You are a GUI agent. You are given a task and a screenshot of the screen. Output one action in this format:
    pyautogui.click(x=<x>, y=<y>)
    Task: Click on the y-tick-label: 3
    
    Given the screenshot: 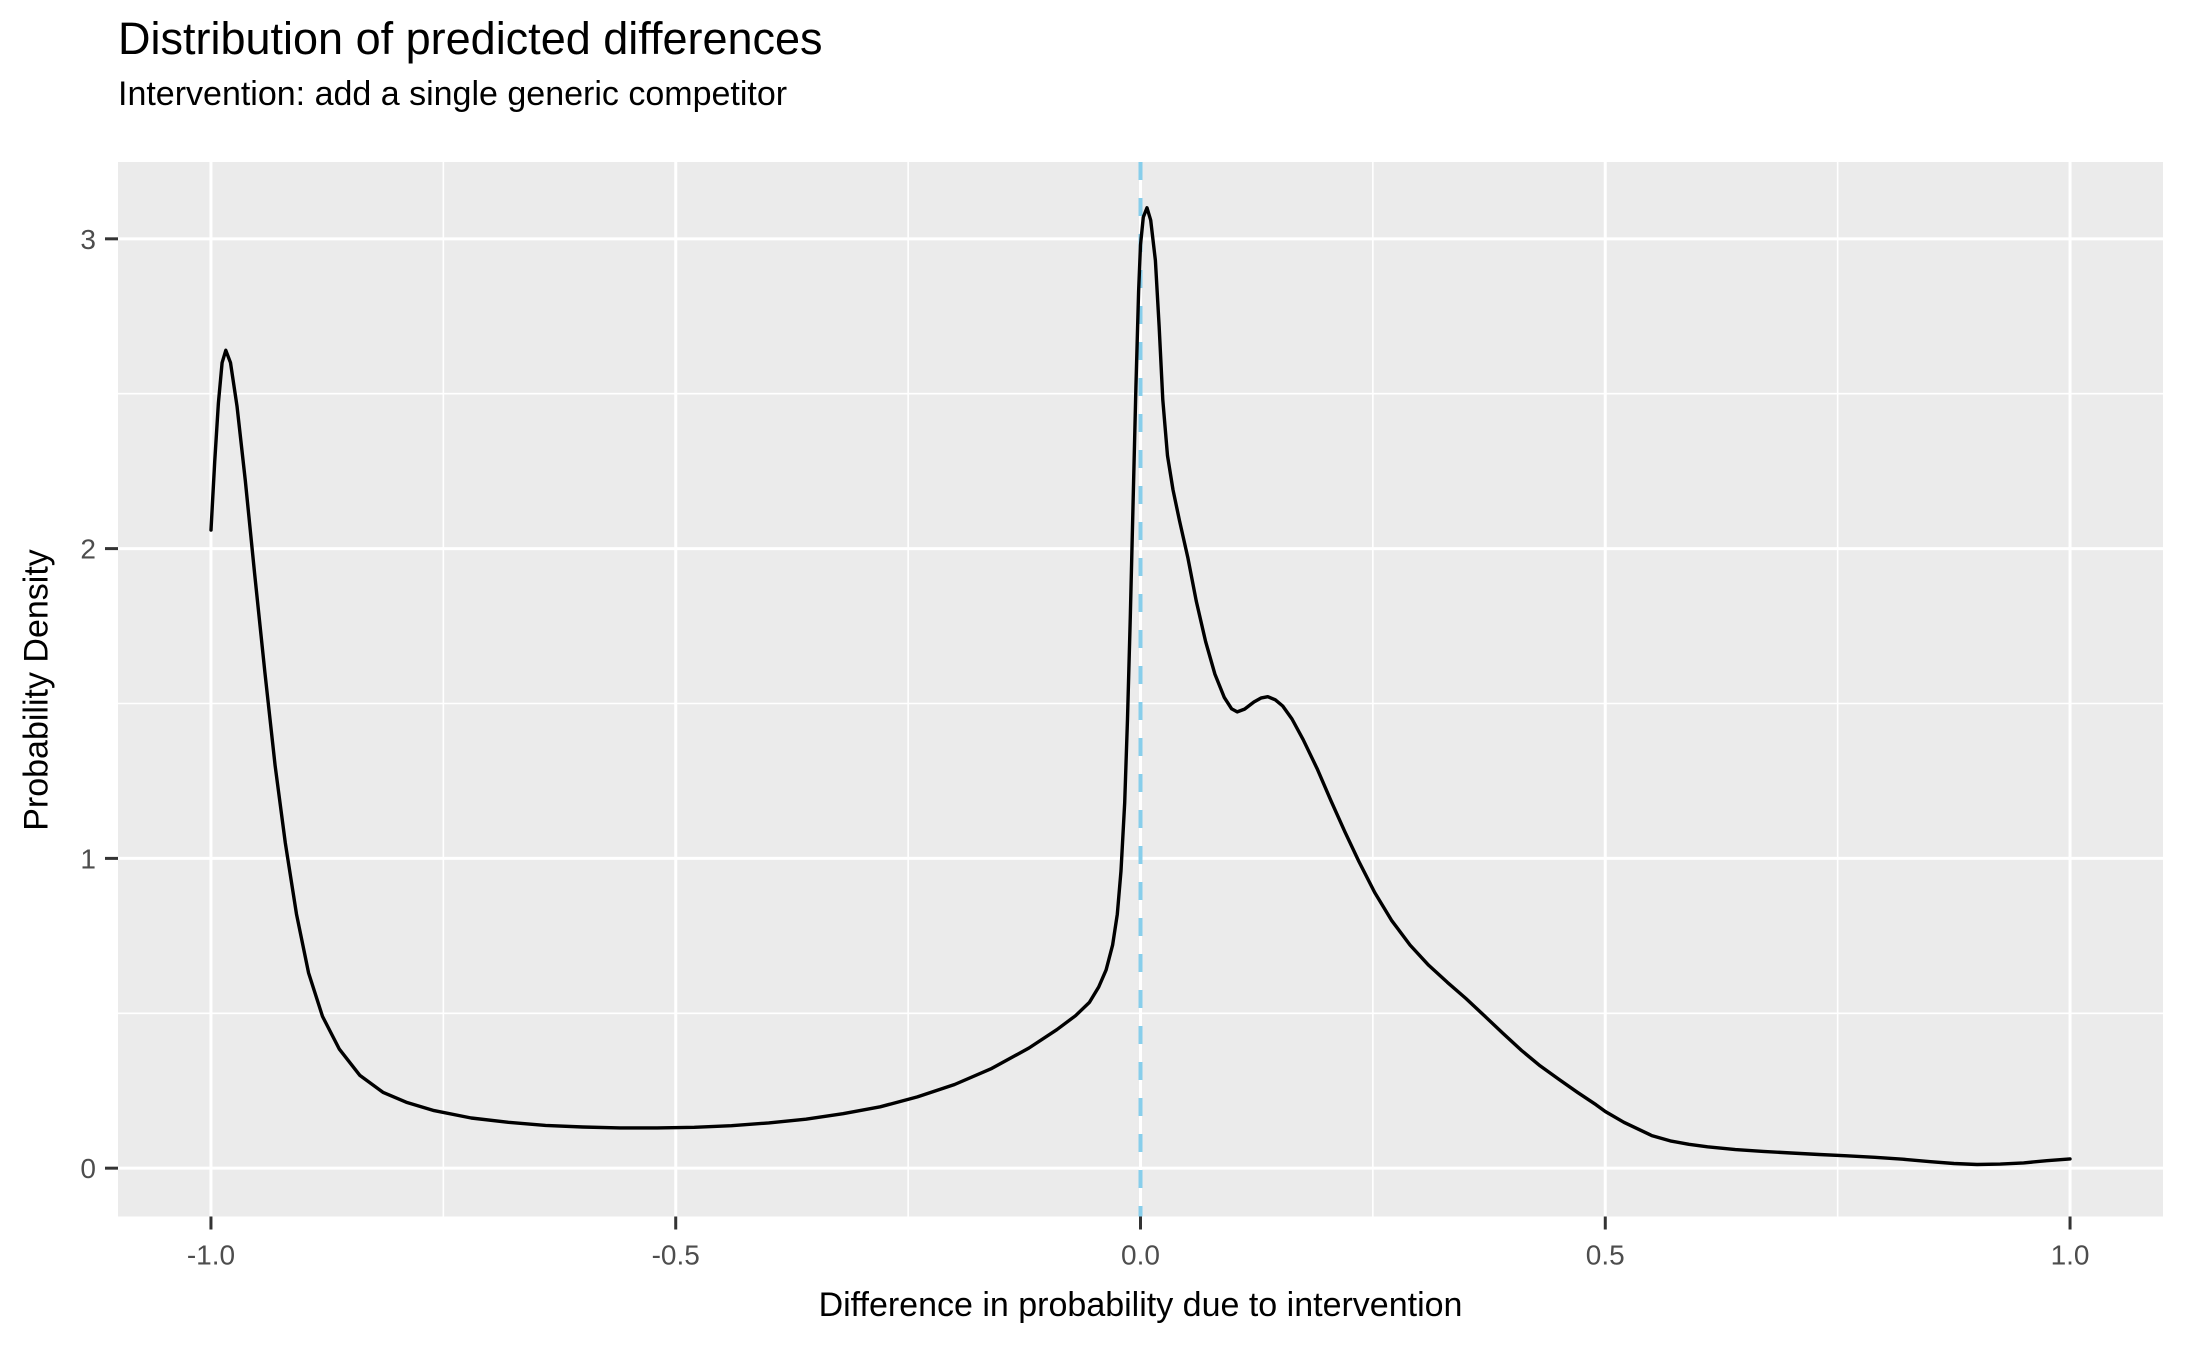 What is the action you would take?
    pyautogui.click(x=88, y=239)
    